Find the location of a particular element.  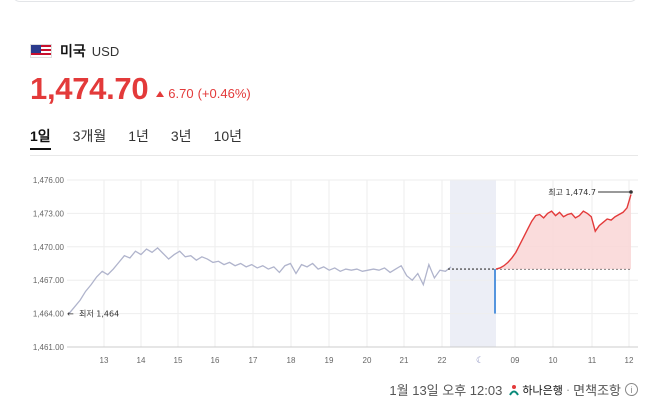

x-tick-label: 14 is located at coordinates (141, 360).